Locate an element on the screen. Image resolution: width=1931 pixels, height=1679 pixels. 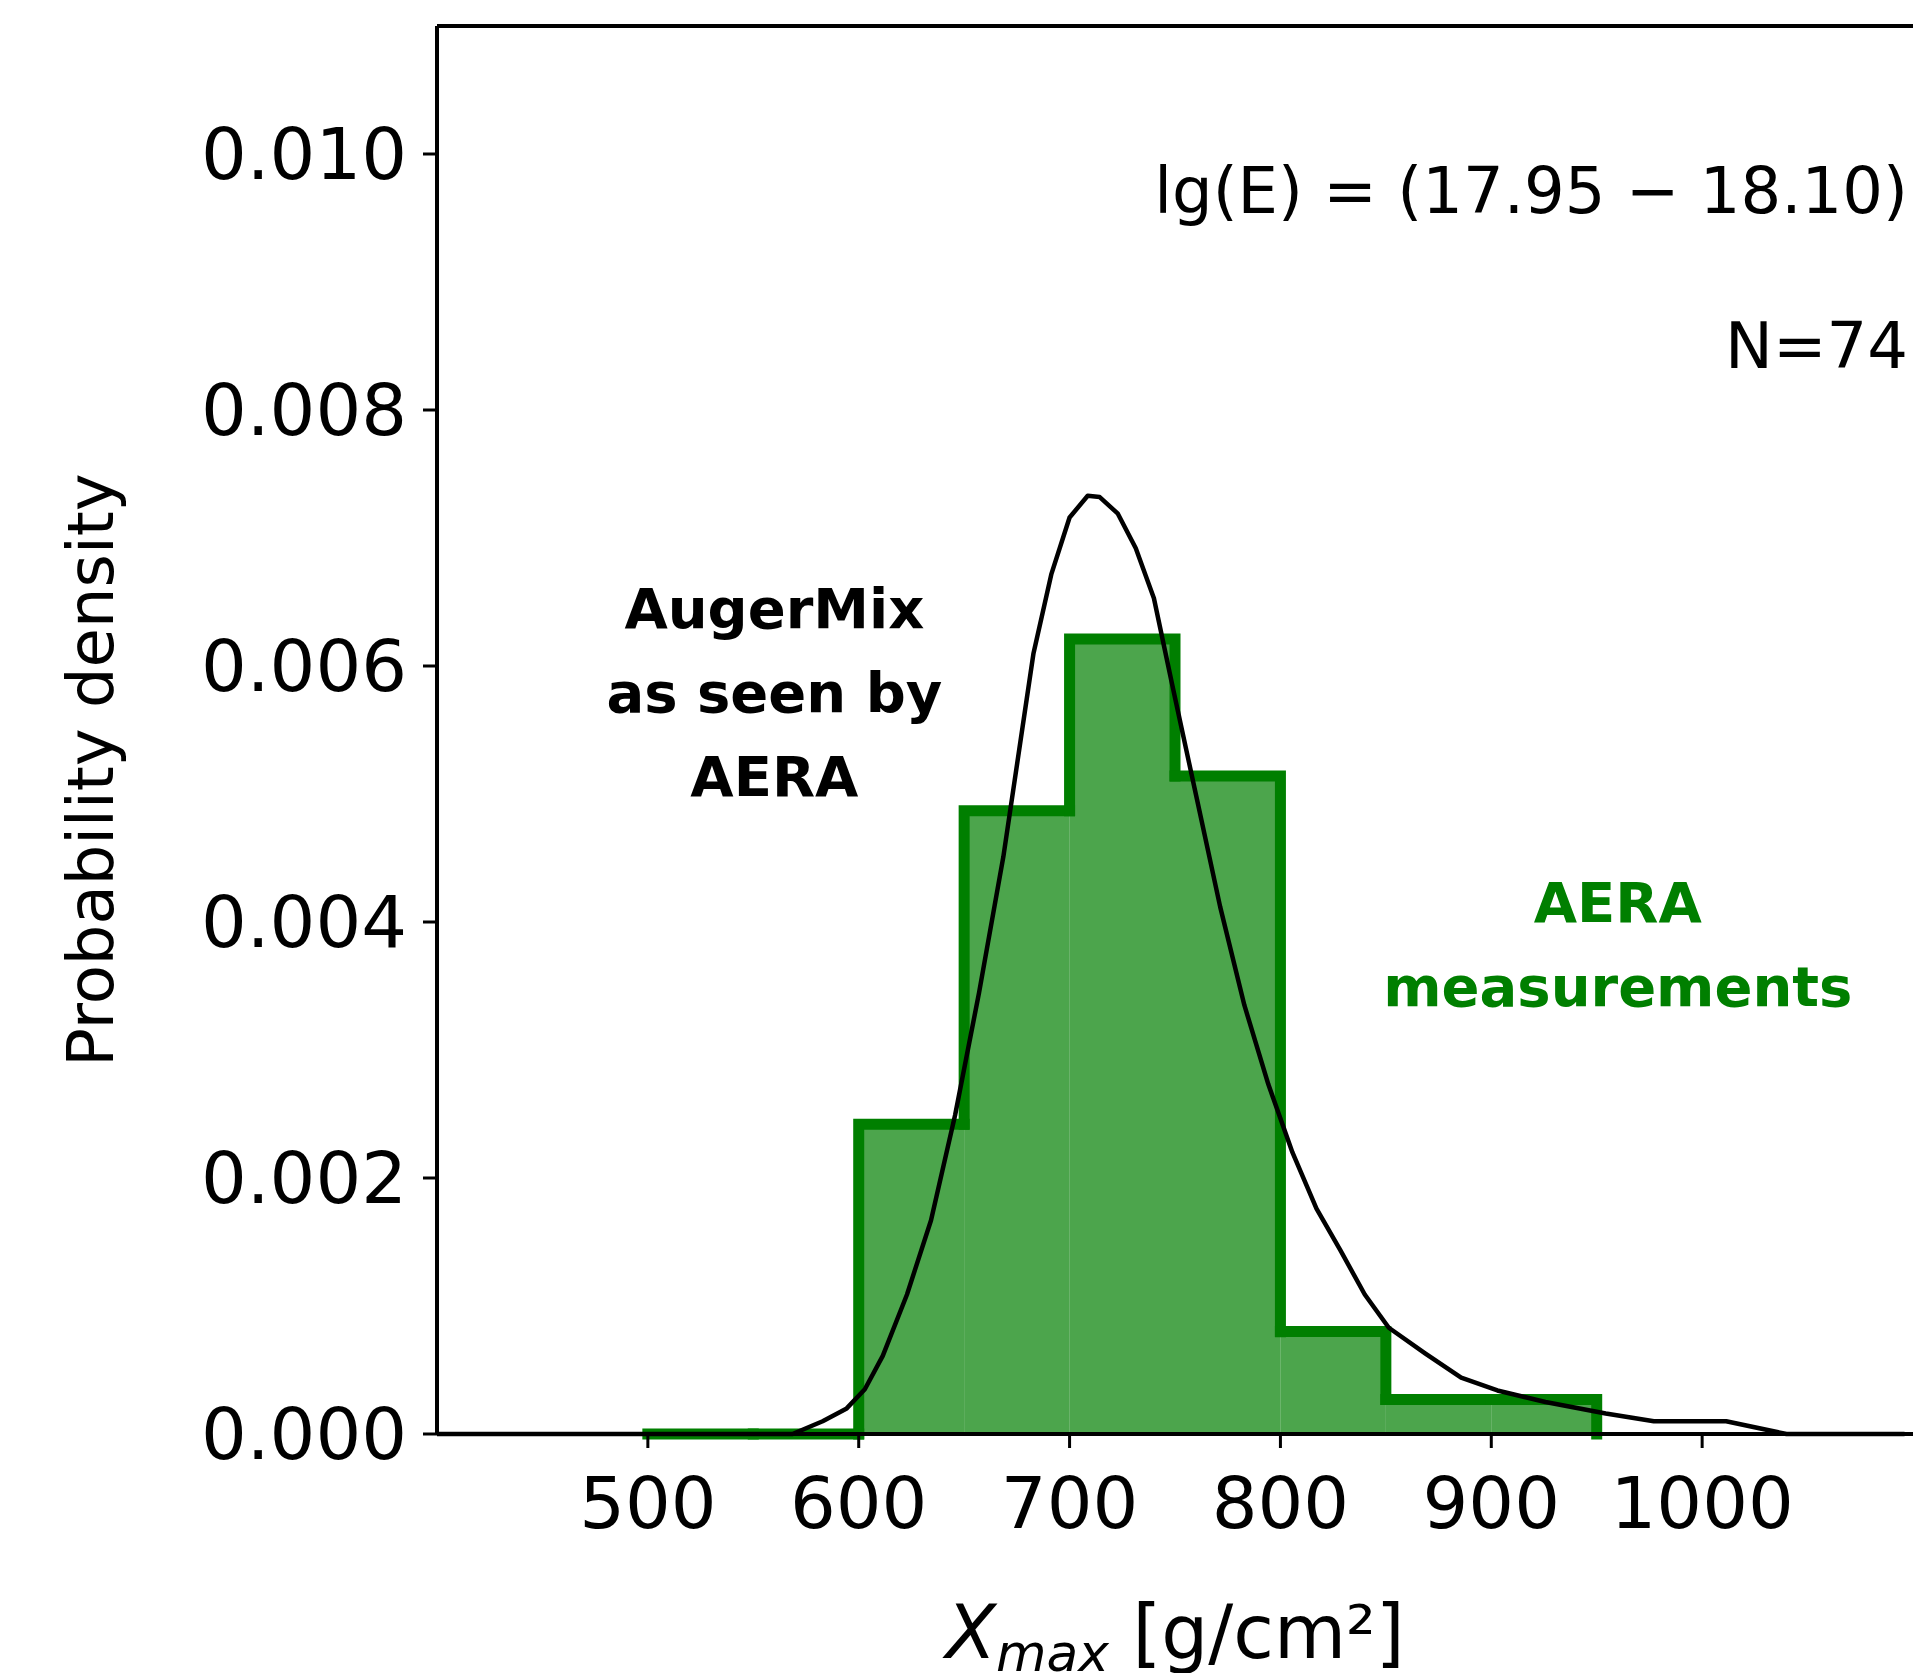
x-tick-label: 600 is located at coordinates (859, 1503).